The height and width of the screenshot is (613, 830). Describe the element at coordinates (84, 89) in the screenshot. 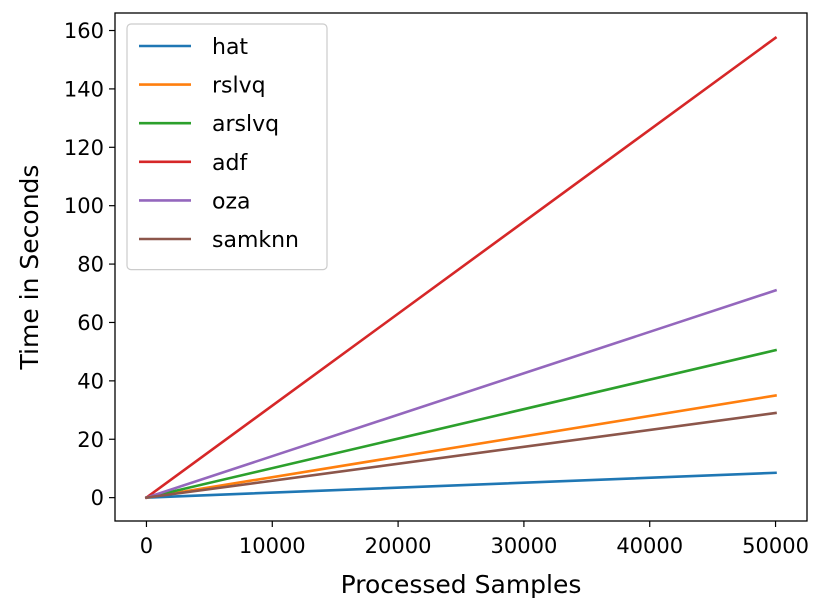

I see `y-tick-label: 140` at that location.